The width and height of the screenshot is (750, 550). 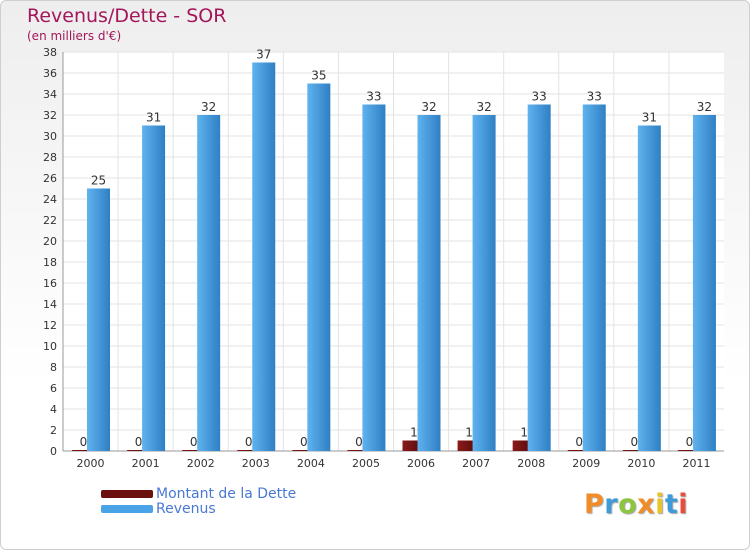 What do you see at coordinates (318, 76) in the screenshot?
I see `data-label-revenue: 35` at bounding box center [318, 76].